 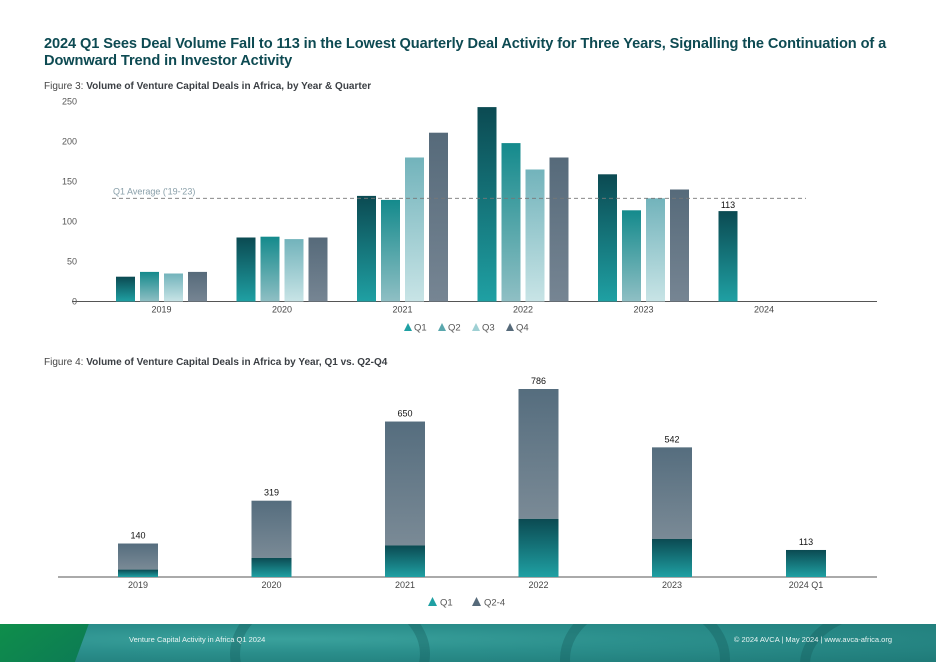 I want to click on bar-q2-4-2021, so click(x=405, y=483).